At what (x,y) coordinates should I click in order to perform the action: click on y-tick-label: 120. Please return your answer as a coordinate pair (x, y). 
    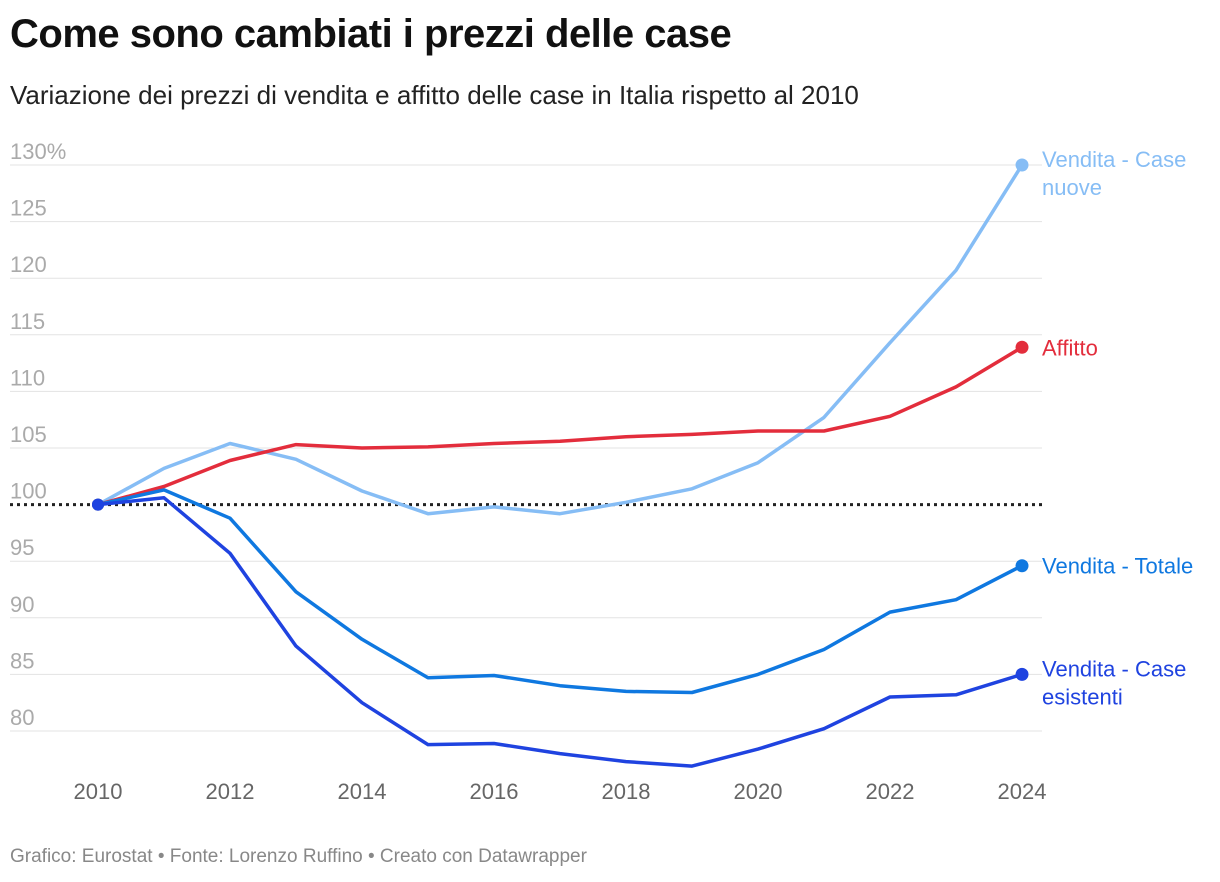
    Looking at the image, I should click on (28, 264).